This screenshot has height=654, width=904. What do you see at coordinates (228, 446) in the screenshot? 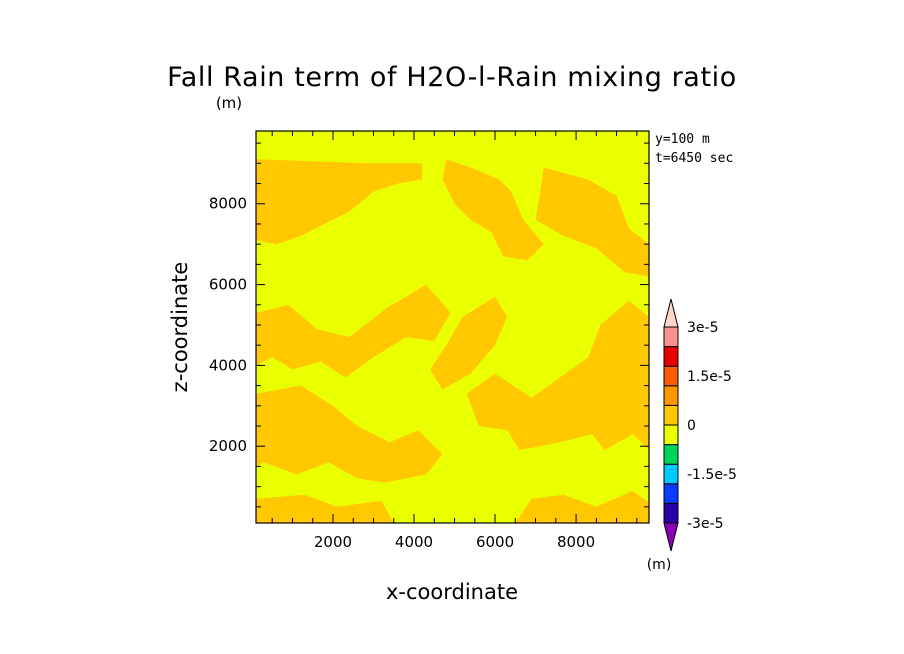
I see `y-tick-label: 2000` at bounding box center [228, 446].